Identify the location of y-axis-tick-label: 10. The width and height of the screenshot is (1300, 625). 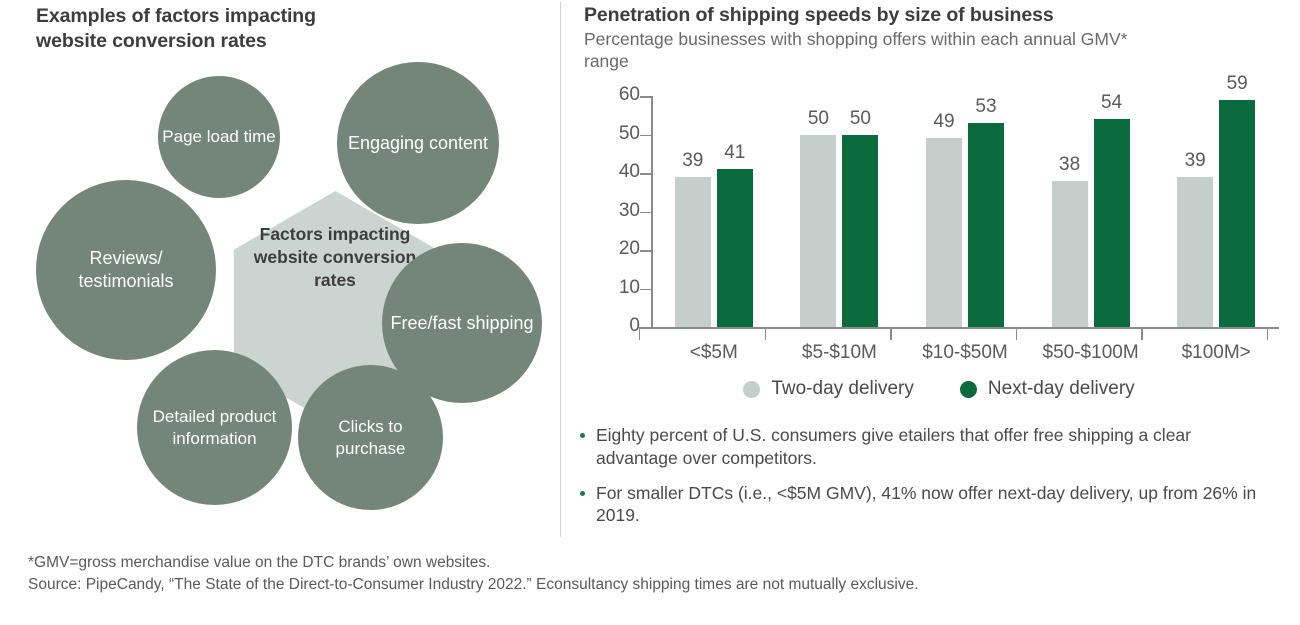
(629, 287).